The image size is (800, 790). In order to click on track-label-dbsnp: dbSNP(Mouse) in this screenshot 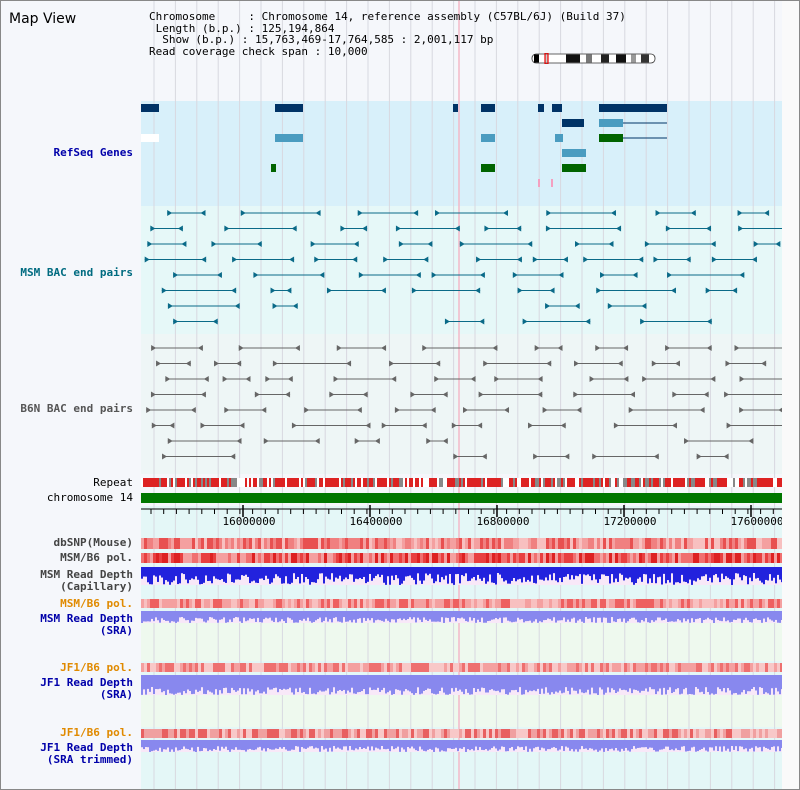, I will do `click(93, 542)`.